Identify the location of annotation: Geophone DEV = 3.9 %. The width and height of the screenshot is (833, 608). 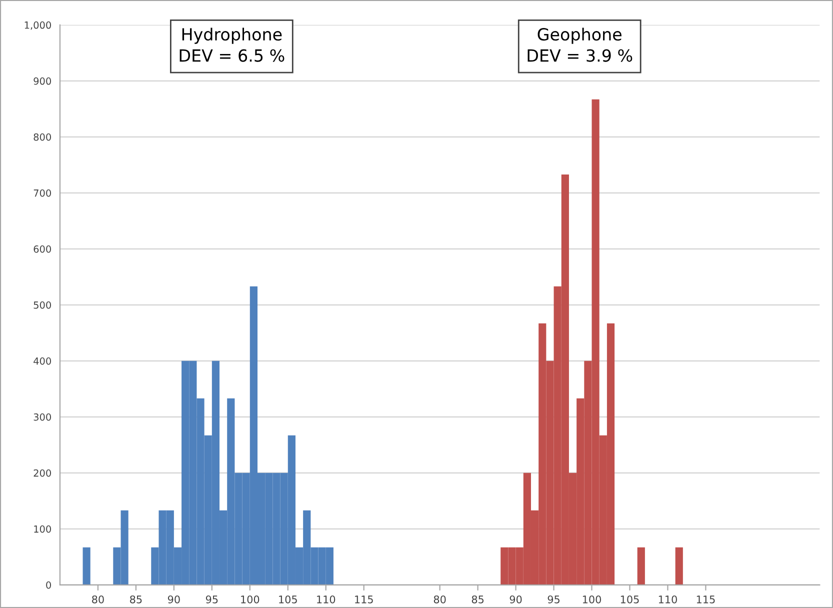
(580, 45).